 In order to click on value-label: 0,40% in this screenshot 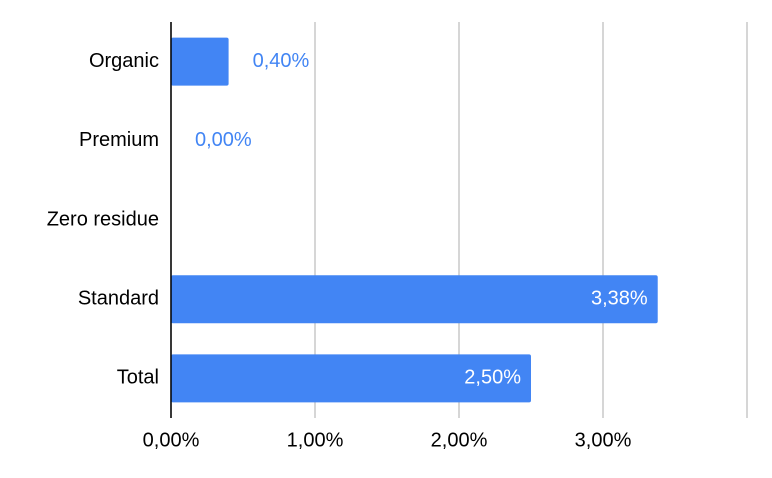, I will do `click(281, 61)`.